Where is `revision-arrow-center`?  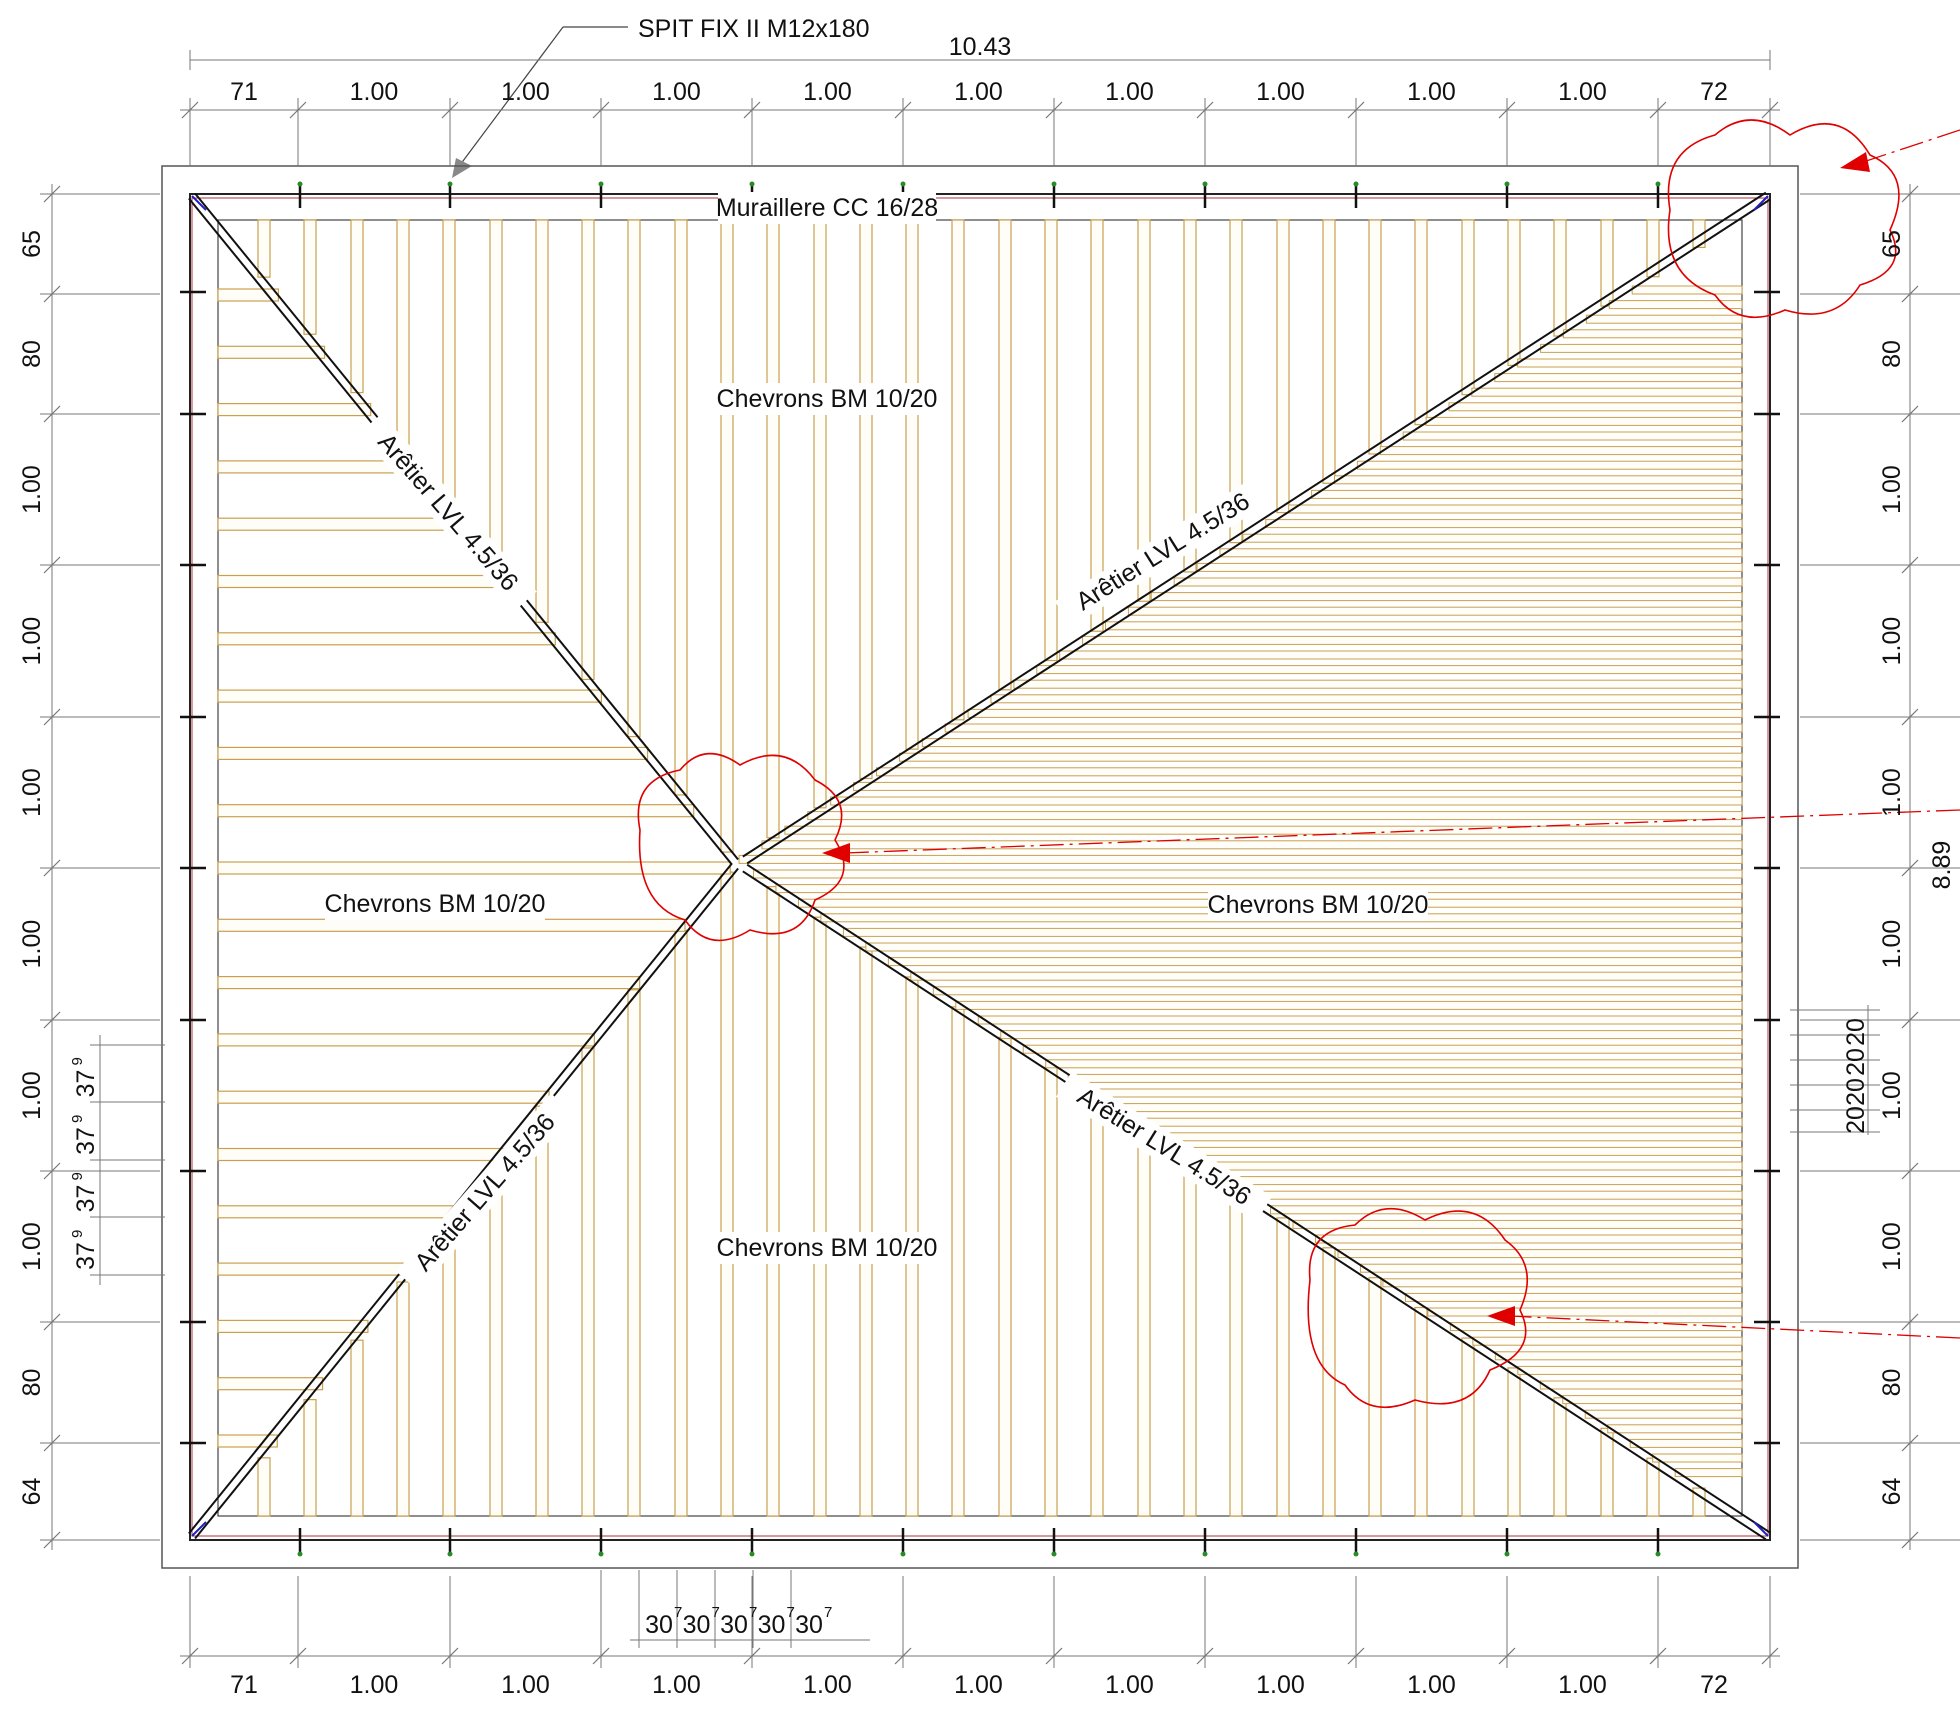 revision-arrow-center is located at coordinates (1391, 836).